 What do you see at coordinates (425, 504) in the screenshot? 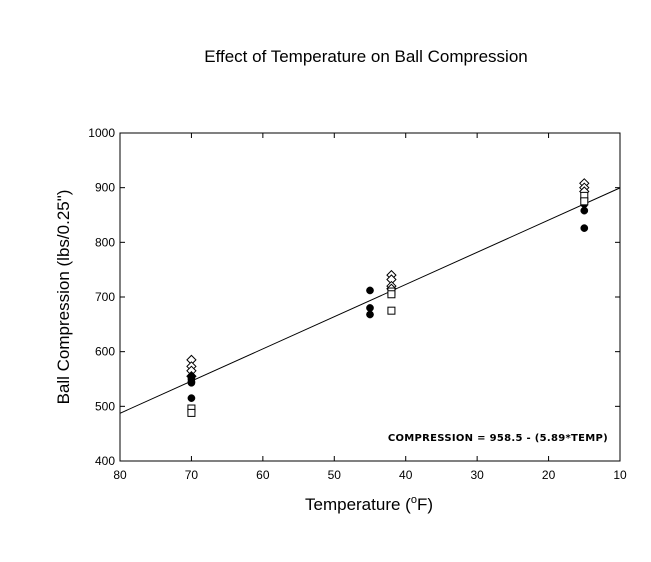
I see `x-axis-label-unit: F)` at bounding box center [425, 504].